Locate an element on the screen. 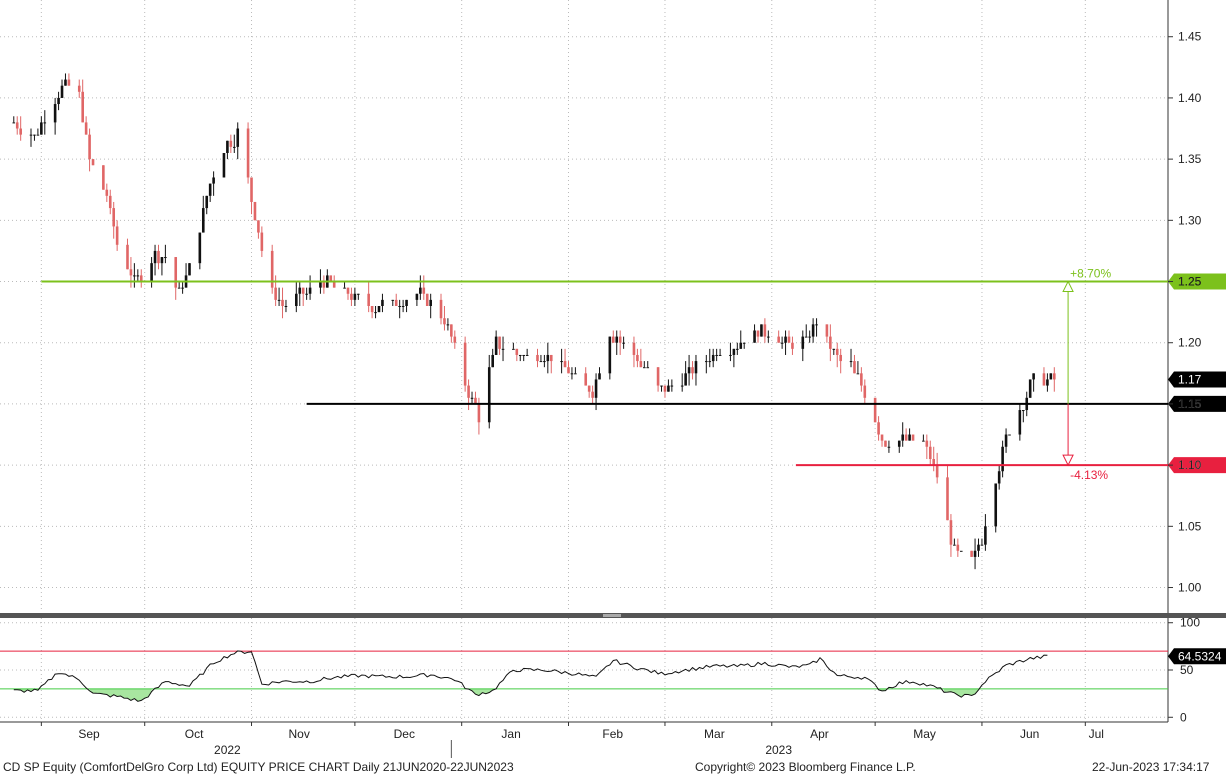 This screenshot has width=1226, height=776. last-price-tag: 1.17 is located at coordinates (1197, 379).